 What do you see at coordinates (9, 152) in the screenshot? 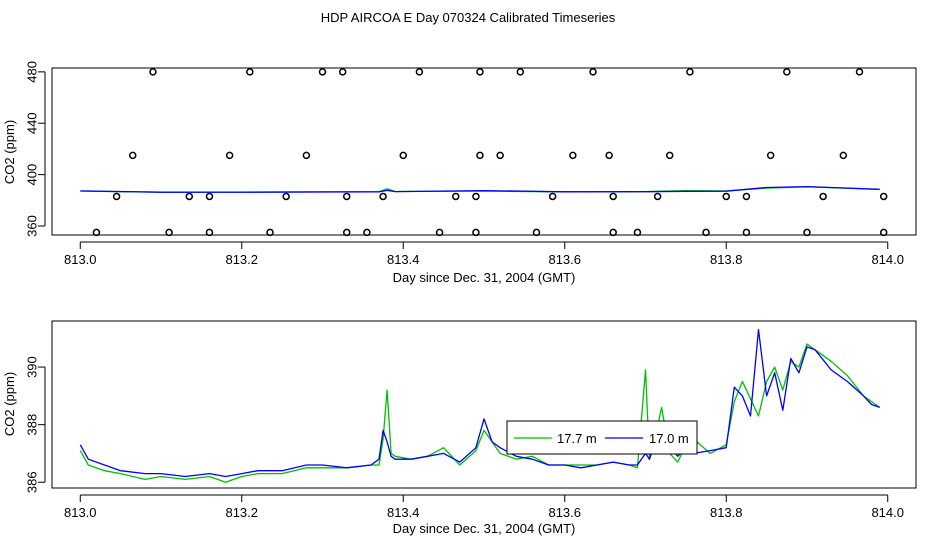
I see `top-y-axis-label: CO2 (ppm)` at bounding box center [9, 152].